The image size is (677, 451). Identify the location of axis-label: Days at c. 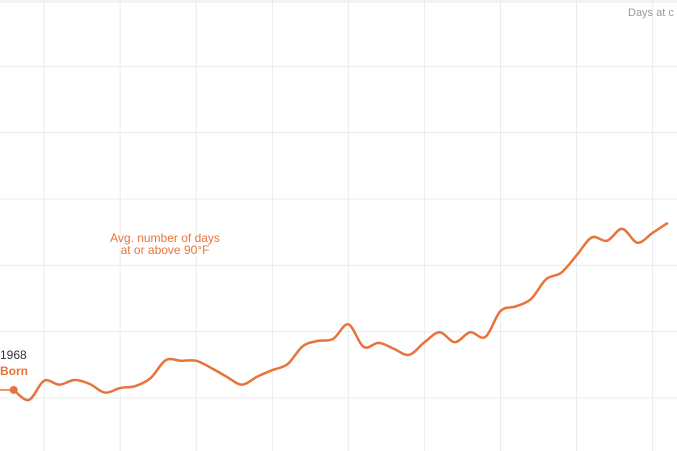
(651, 13).